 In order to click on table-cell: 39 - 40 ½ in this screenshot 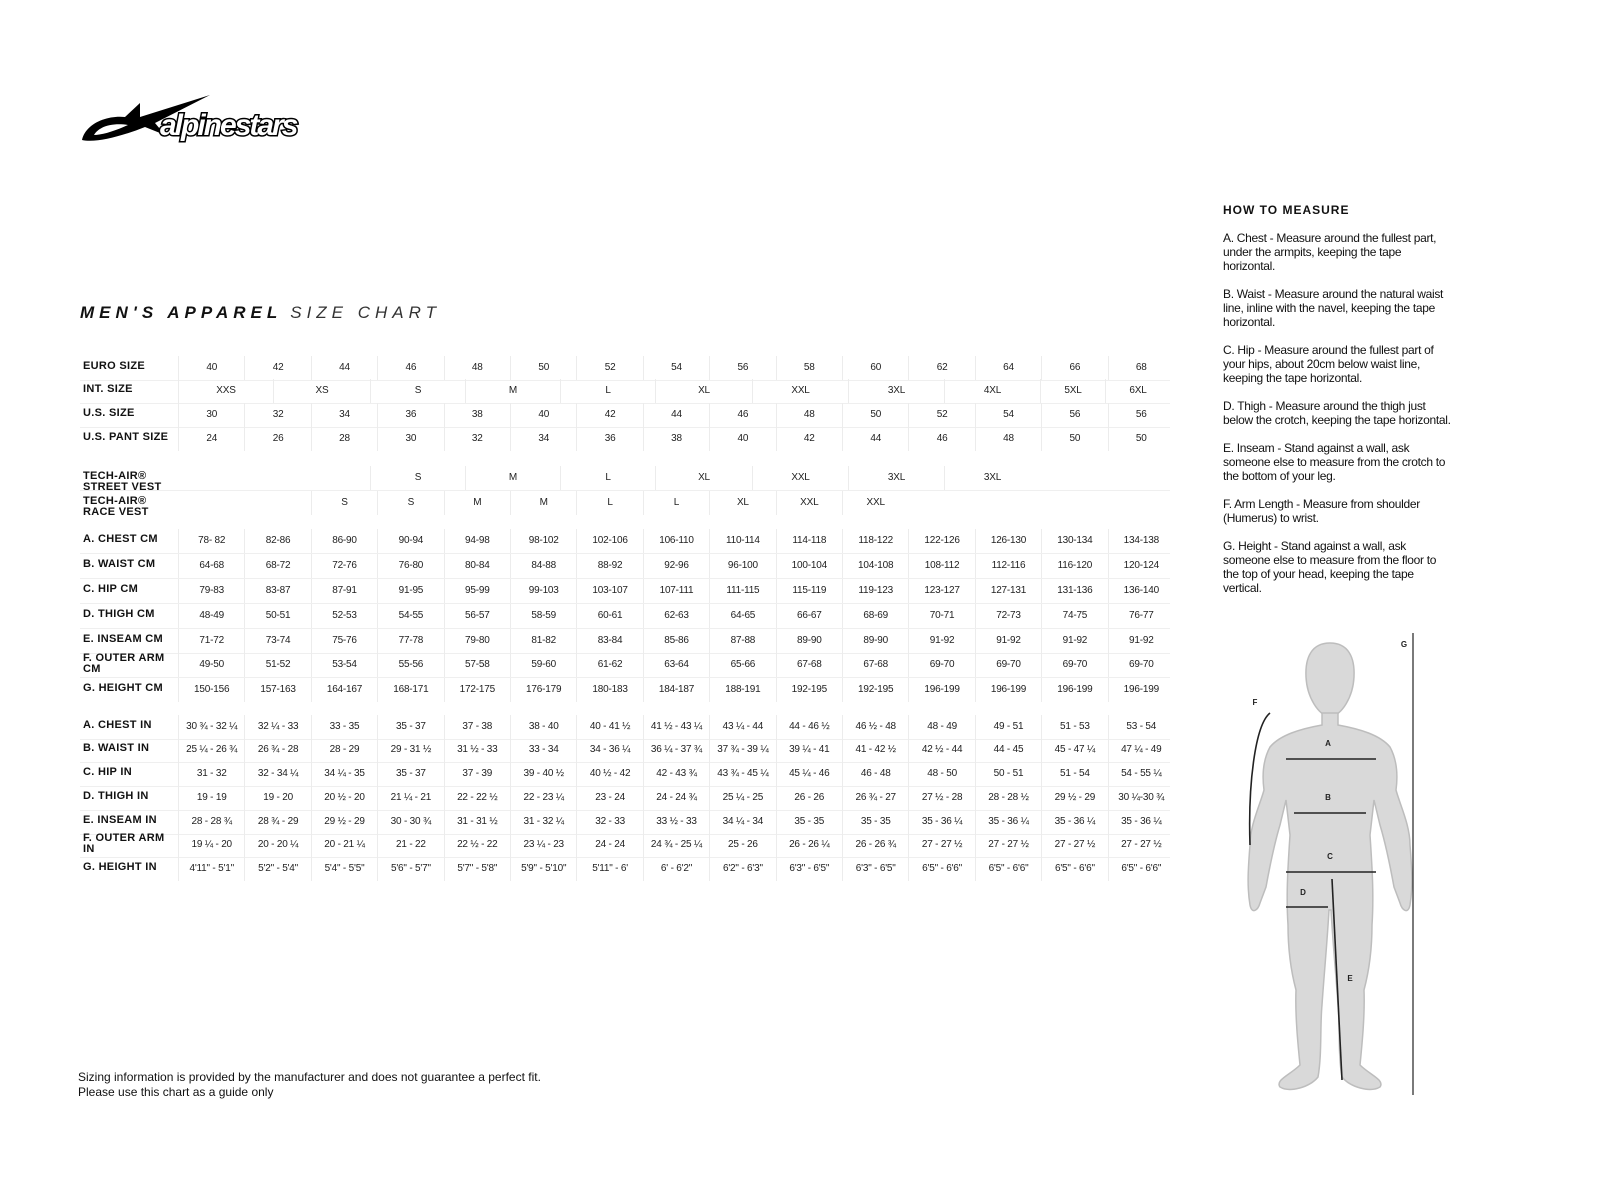, I will do `click(543, 774)`.